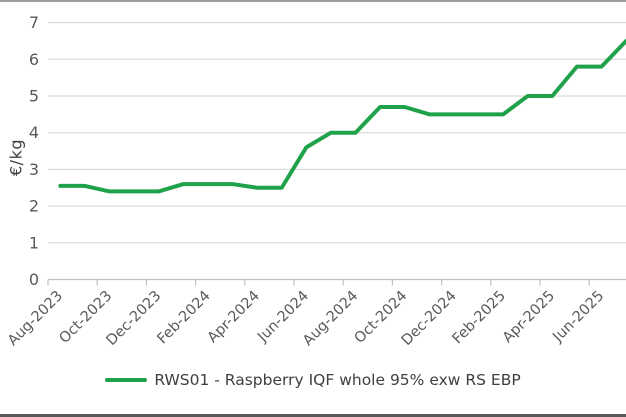 This screenshot has width=626, height=417. I want to click on frame-bottom-border, so click(313, 415).